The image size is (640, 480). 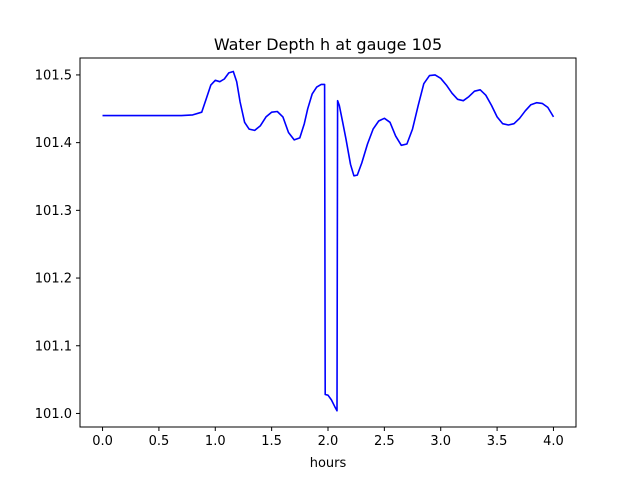 I want to click on x-tick-label: 2.5, so click(x=384, y=441).